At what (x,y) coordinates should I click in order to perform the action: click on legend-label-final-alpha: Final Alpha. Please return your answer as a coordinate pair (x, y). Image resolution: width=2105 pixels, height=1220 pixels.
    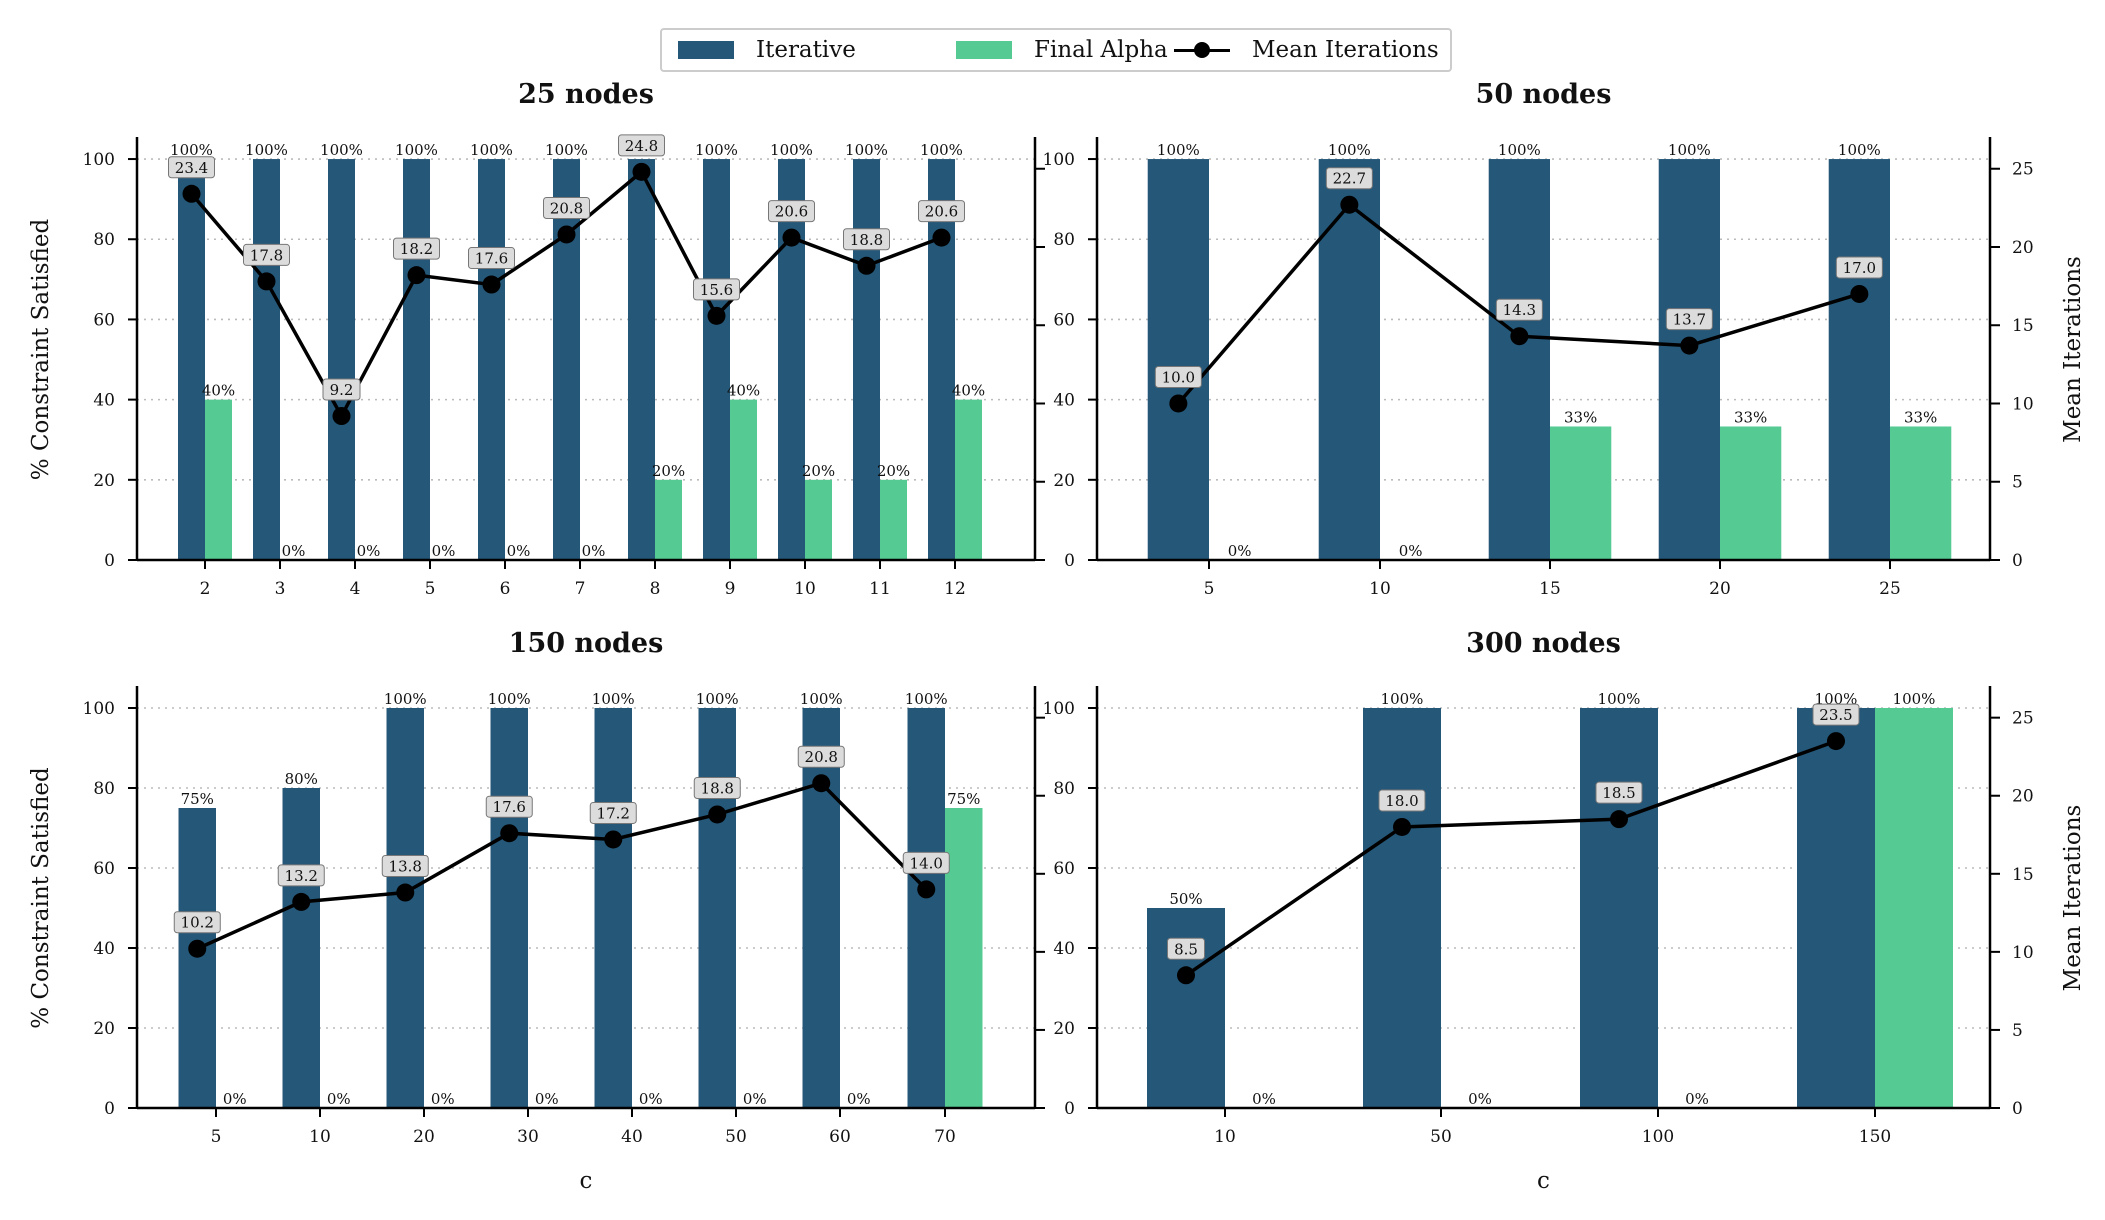
    Looking at the image, I should click on (1101, 50).